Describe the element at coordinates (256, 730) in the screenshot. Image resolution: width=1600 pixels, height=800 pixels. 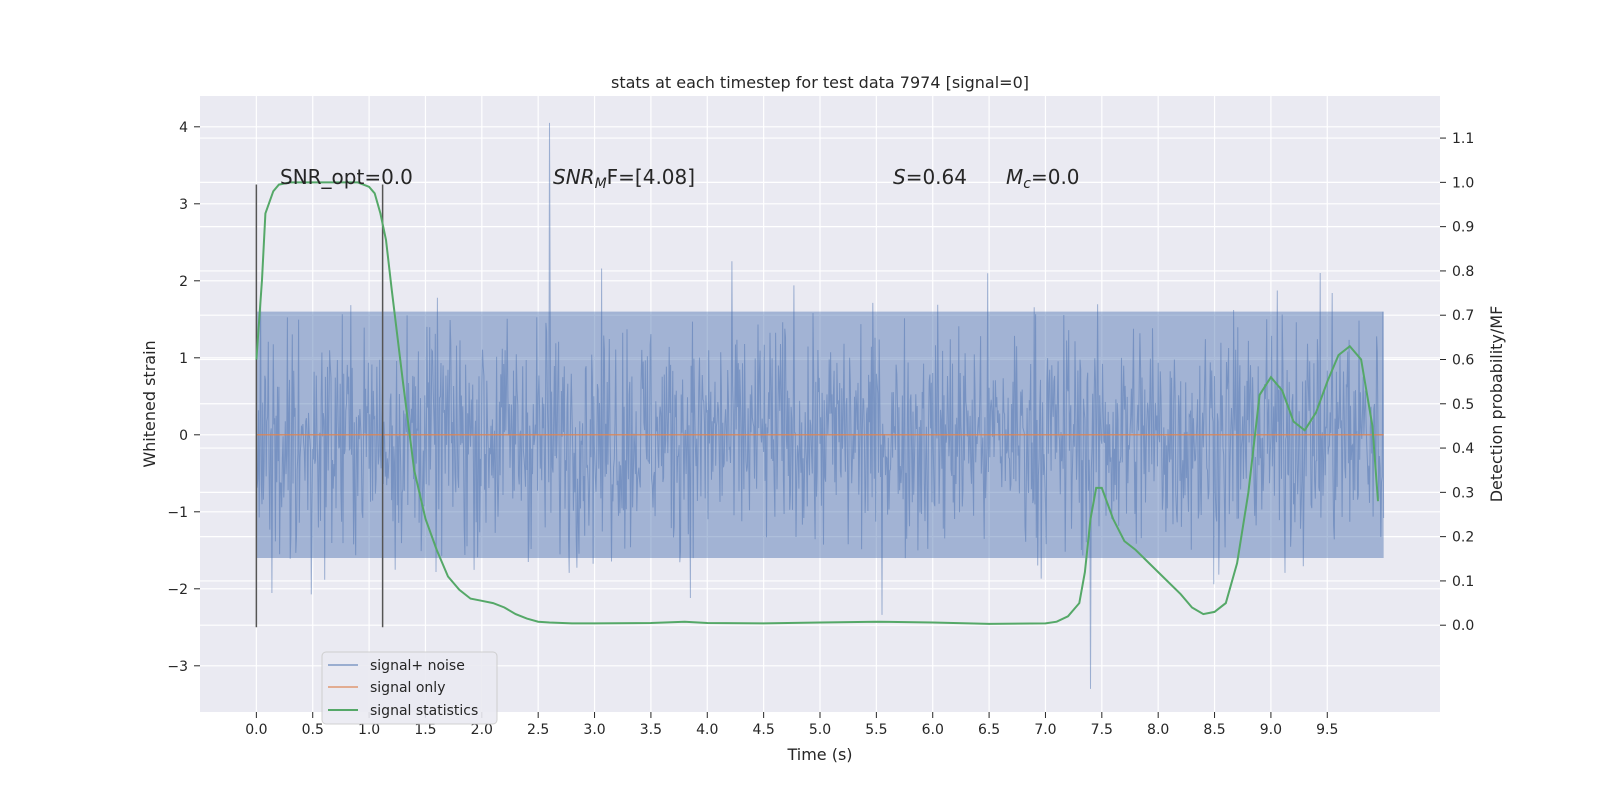
I see `x-tick-label: 0.0` at that location.